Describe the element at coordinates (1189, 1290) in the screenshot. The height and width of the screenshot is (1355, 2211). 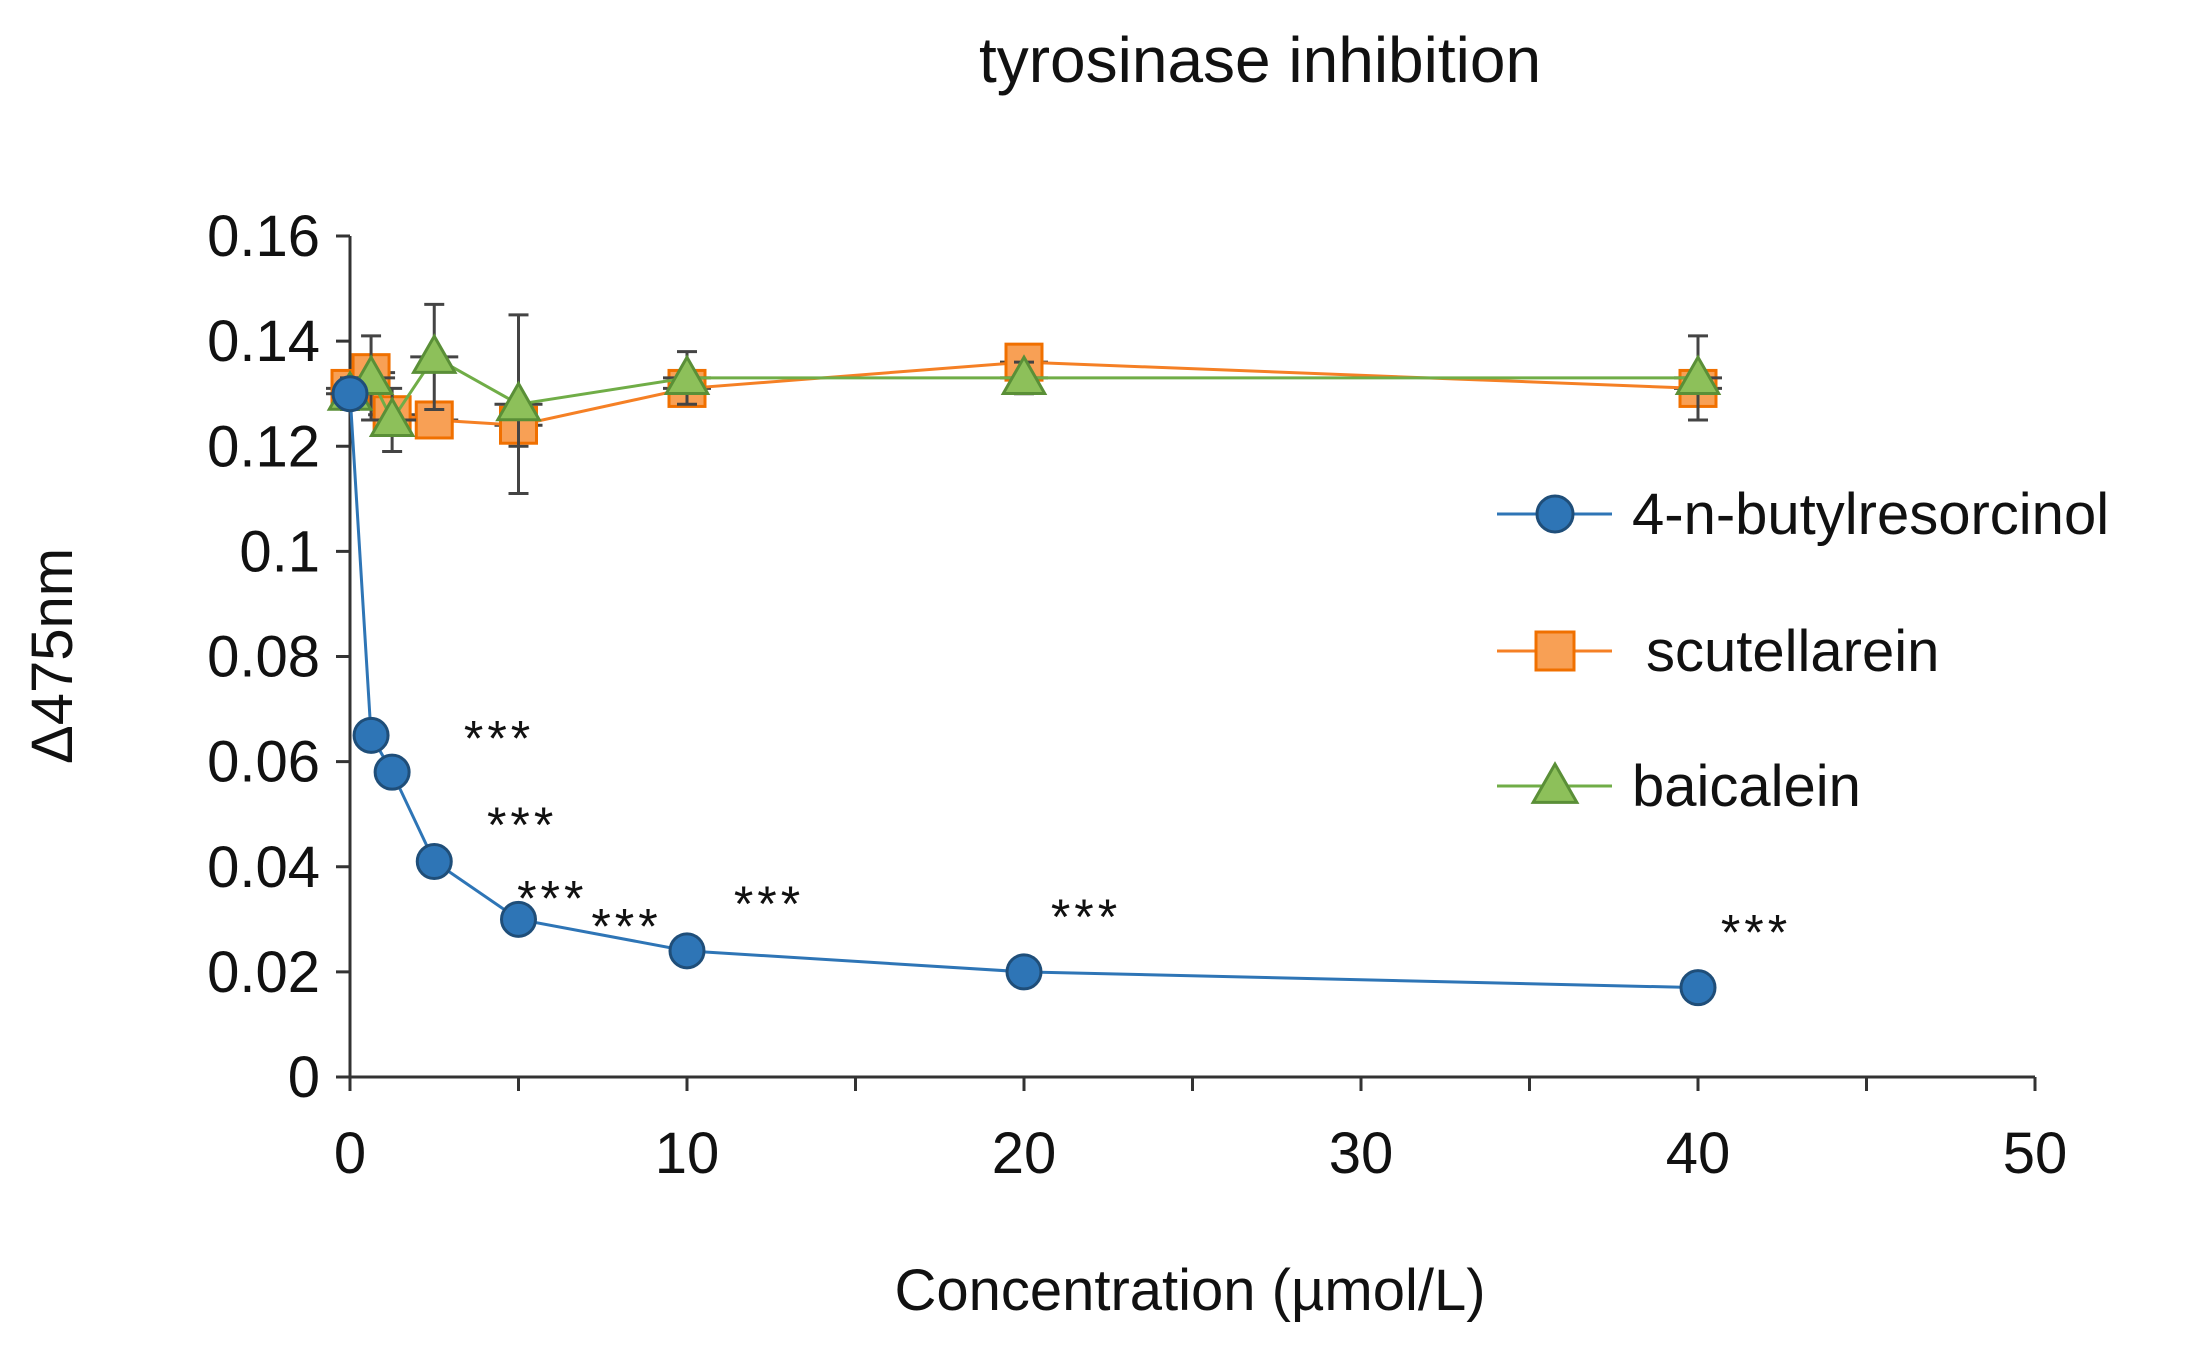
I see `x-axis-label: Concentration (µmol/L)` at that location.